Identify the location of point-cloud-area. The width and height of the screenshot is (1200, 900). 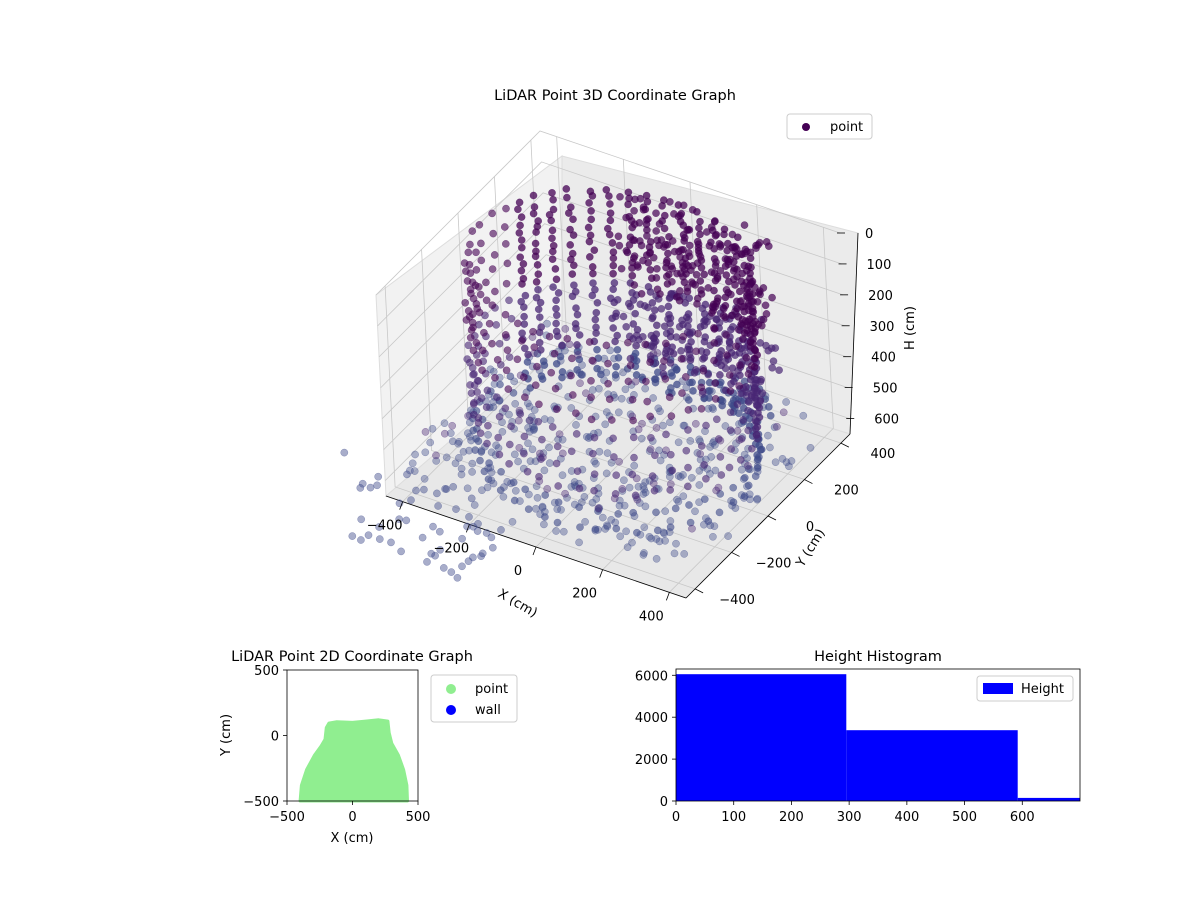
(353, 760).